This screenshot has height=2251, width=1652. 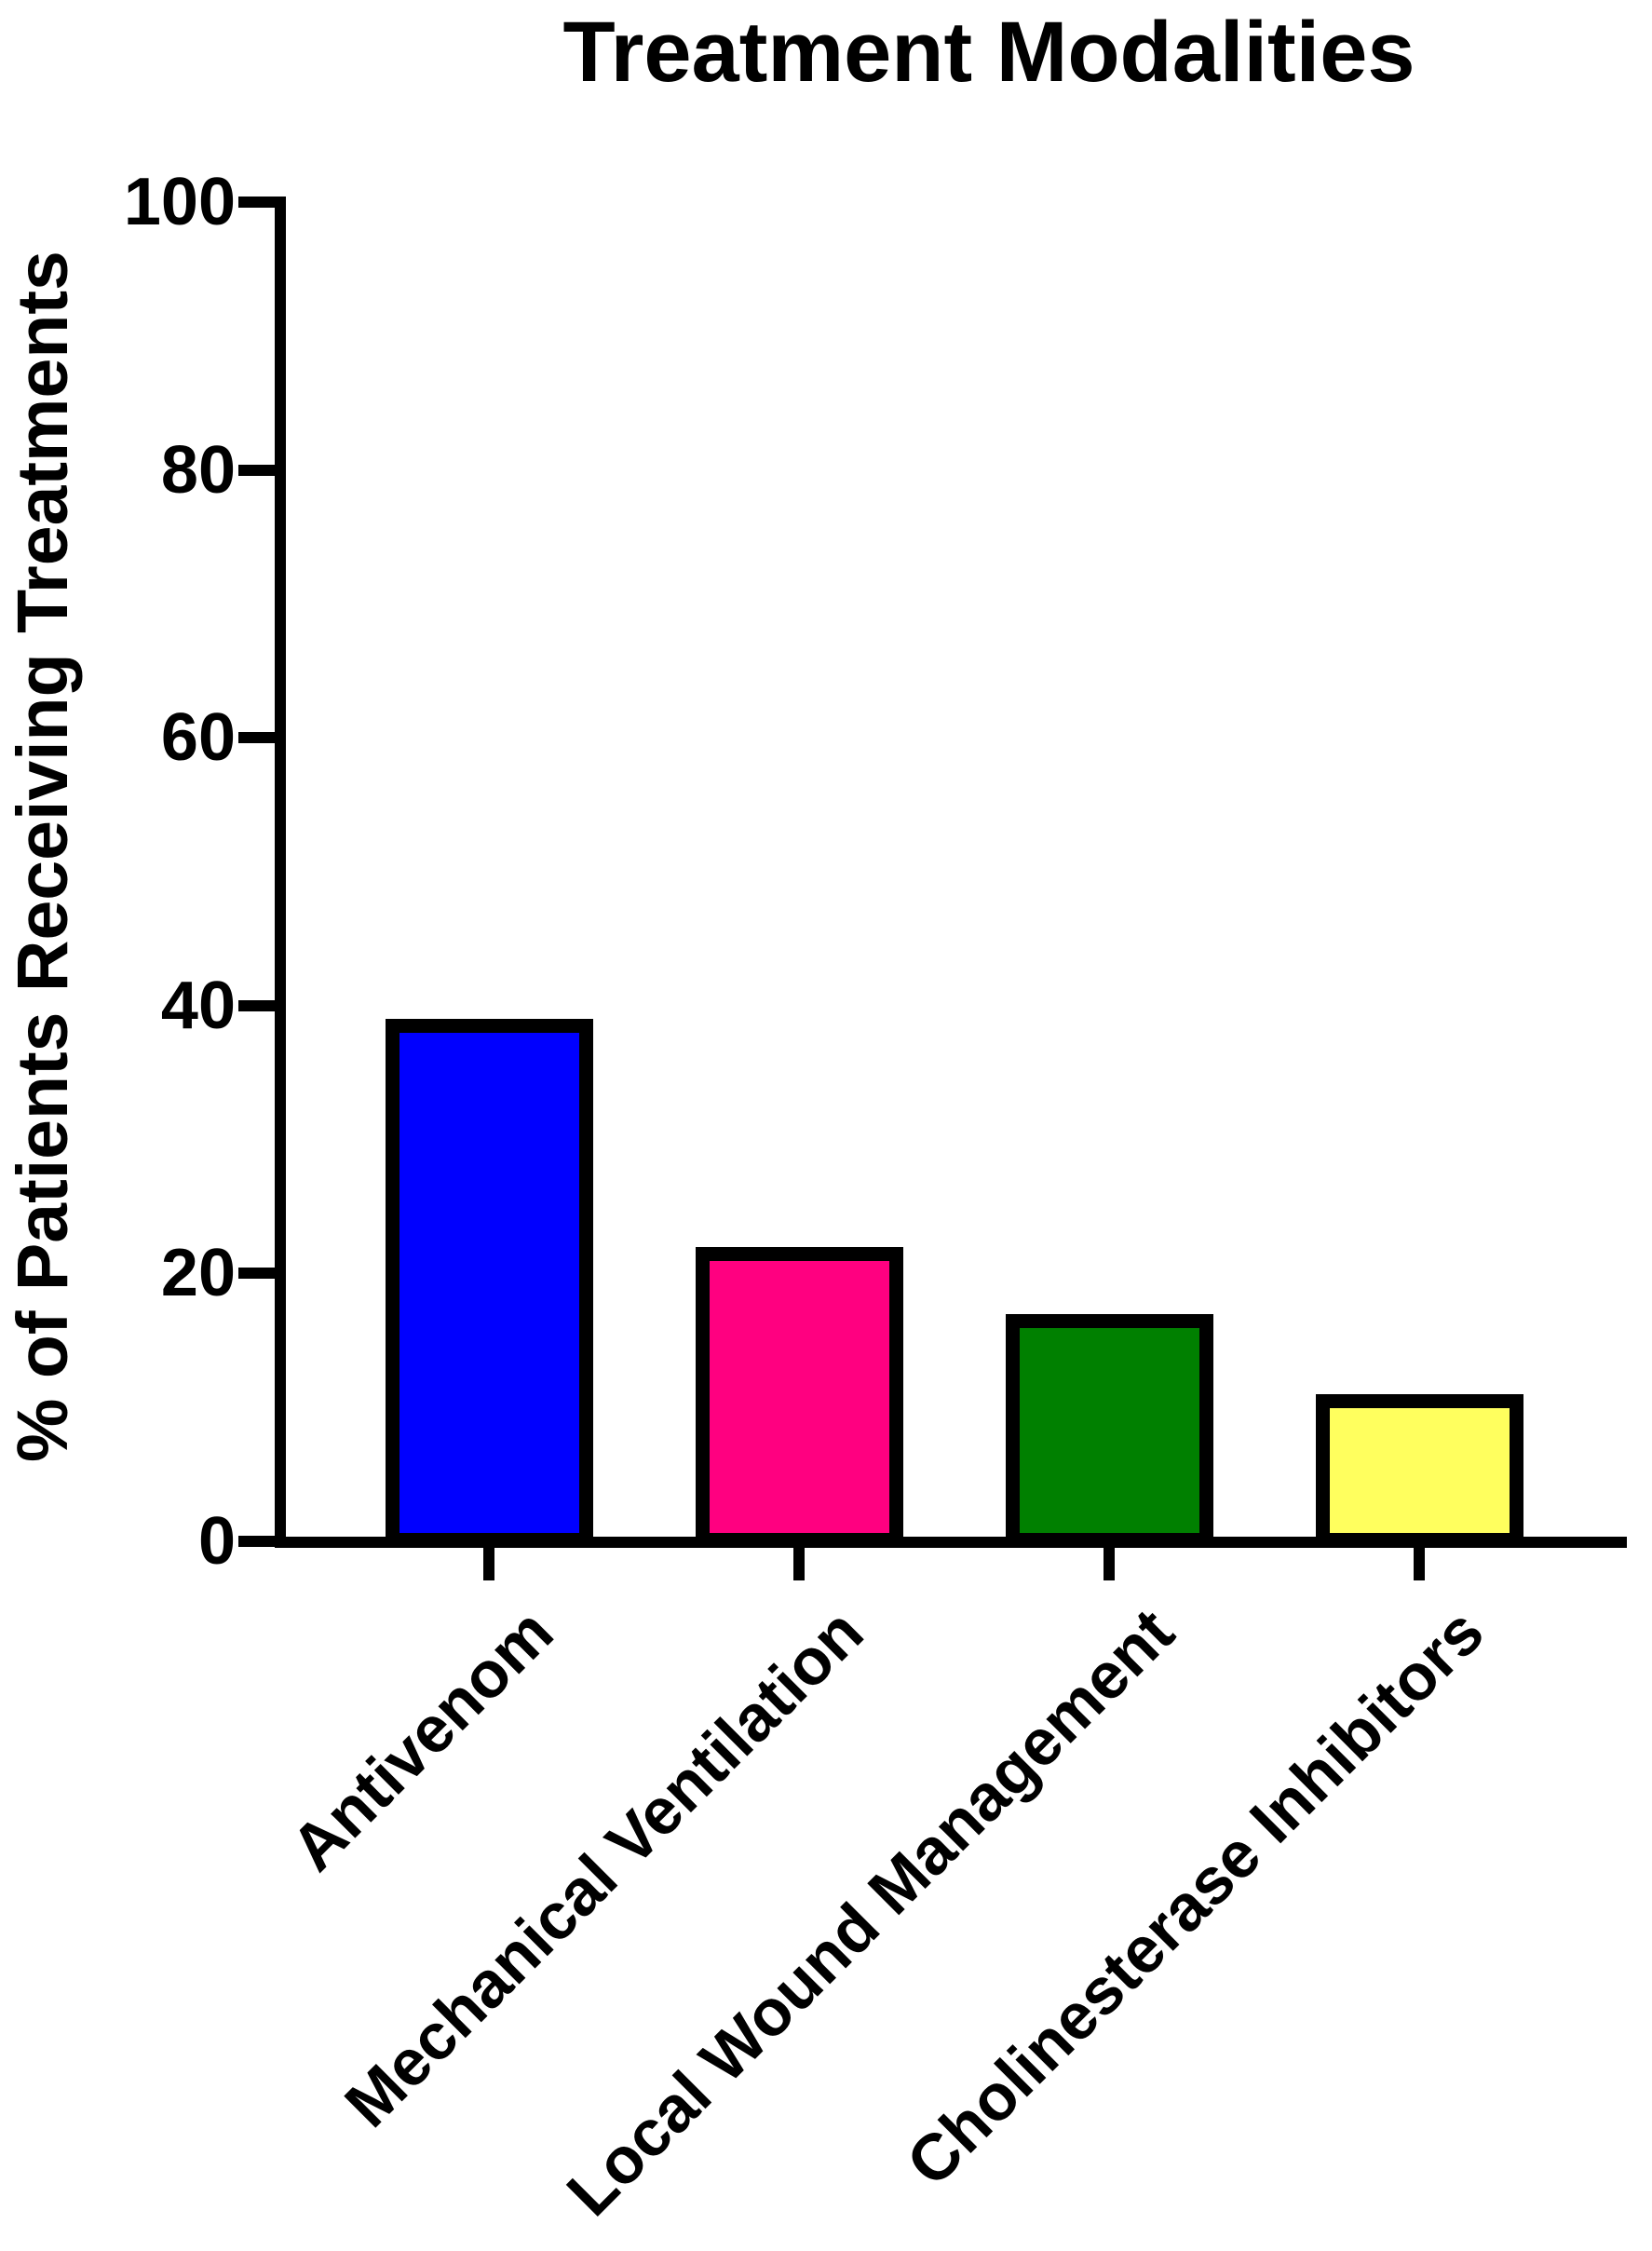 I want to click on y-axis-title: % of Patients Receiving Treatments, so click(x=43, y=856).